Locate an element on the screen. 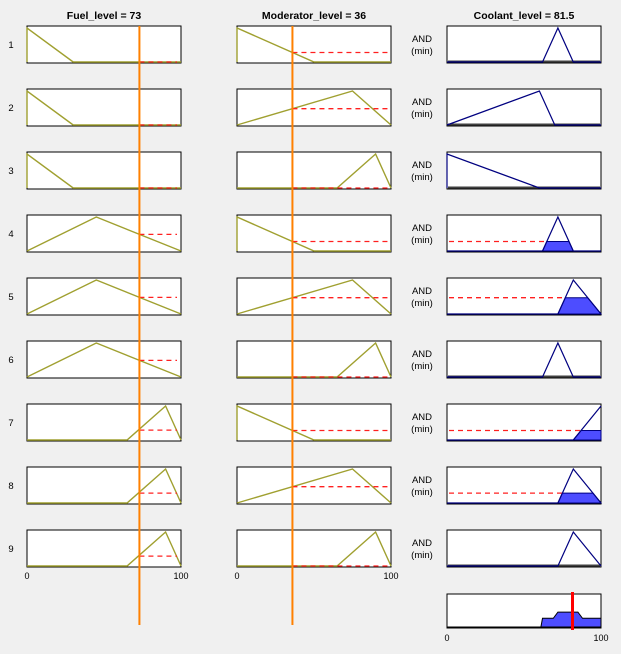  rule-number: 8 is located at coordinates (11, 486).